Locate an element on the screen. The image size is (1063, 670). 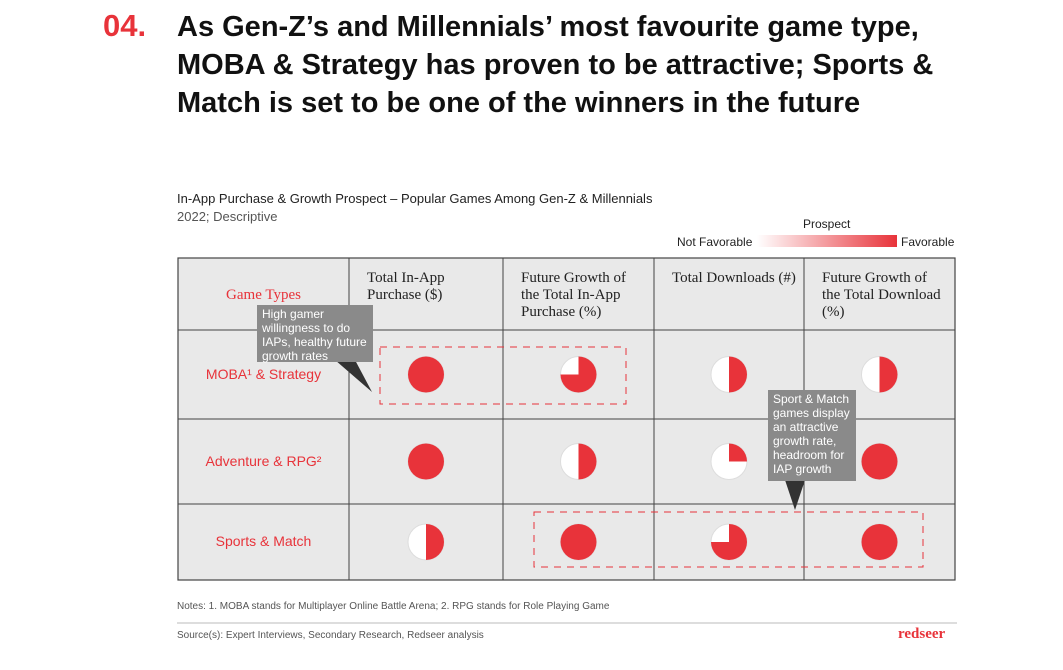
divider is located at coordinates (567, 623).